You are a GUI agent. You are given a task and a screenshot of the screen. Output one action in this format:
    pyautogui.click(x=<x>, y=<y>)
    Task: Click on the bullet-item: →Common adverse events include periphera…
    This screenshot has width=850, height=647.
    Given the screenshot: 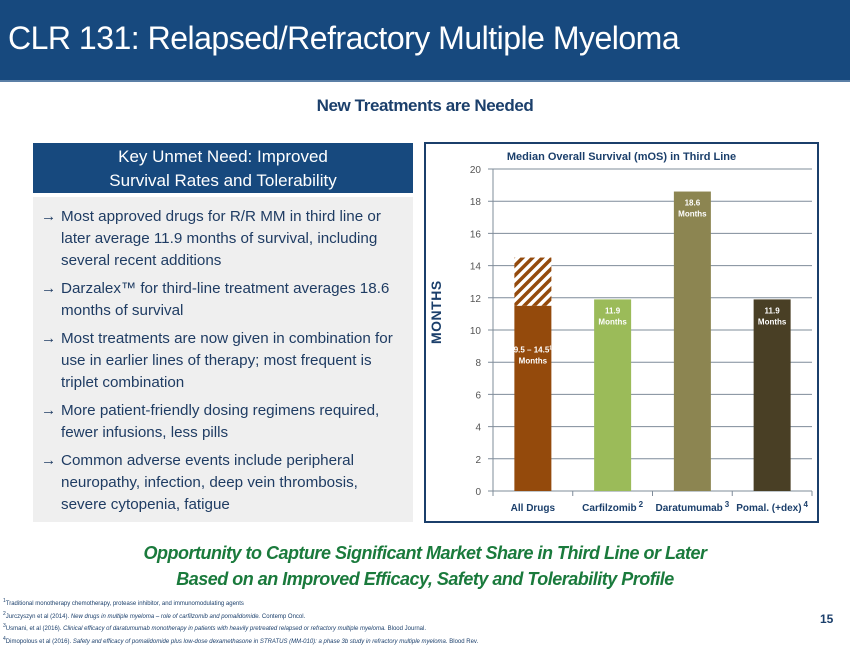 What is the action you would take?
    pyautogui.click(x=233, y=483)
    